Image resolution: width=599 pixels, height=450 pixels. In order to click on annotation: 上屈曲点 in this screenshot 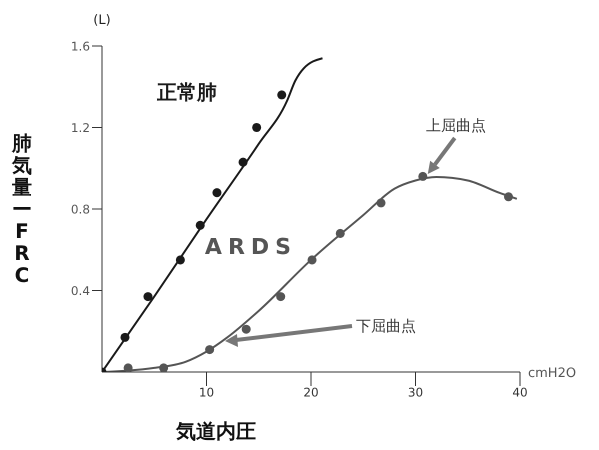, I will do `click(456, 125)`.